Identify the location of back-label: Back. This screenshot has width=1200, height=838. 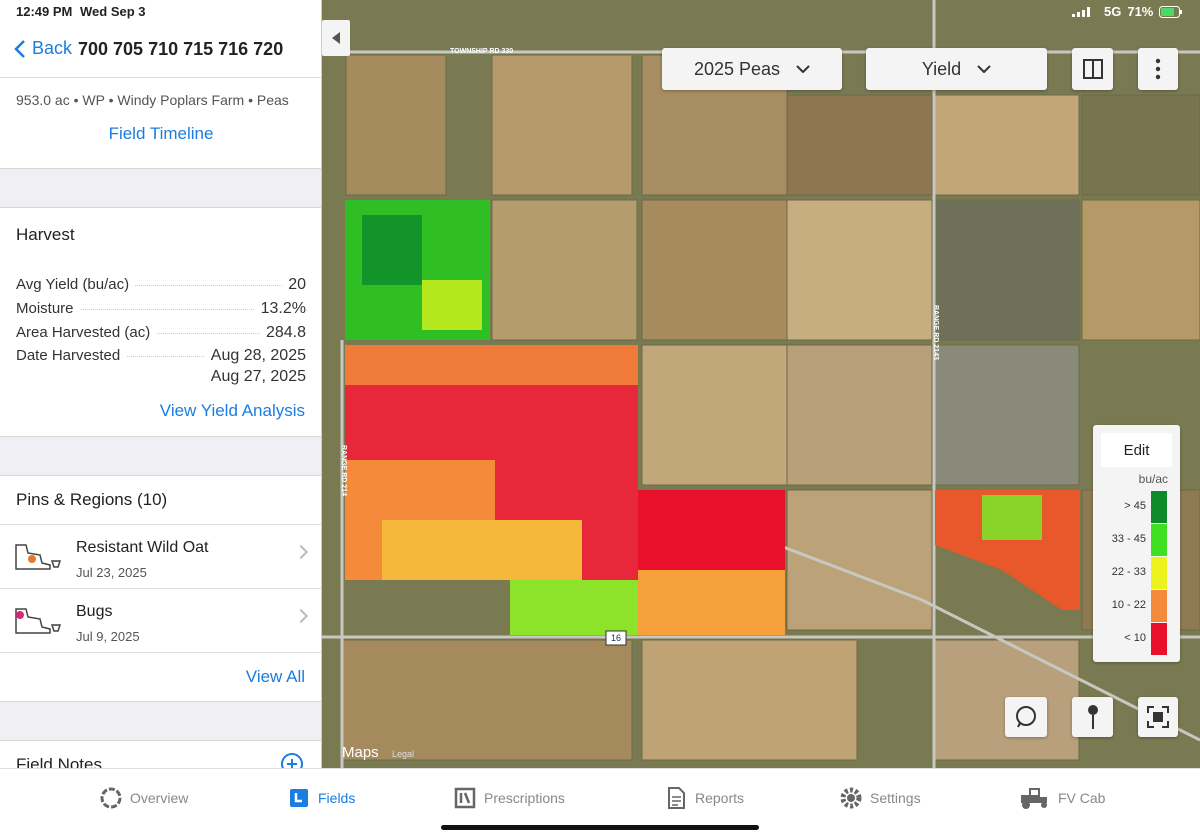
(52, 48).